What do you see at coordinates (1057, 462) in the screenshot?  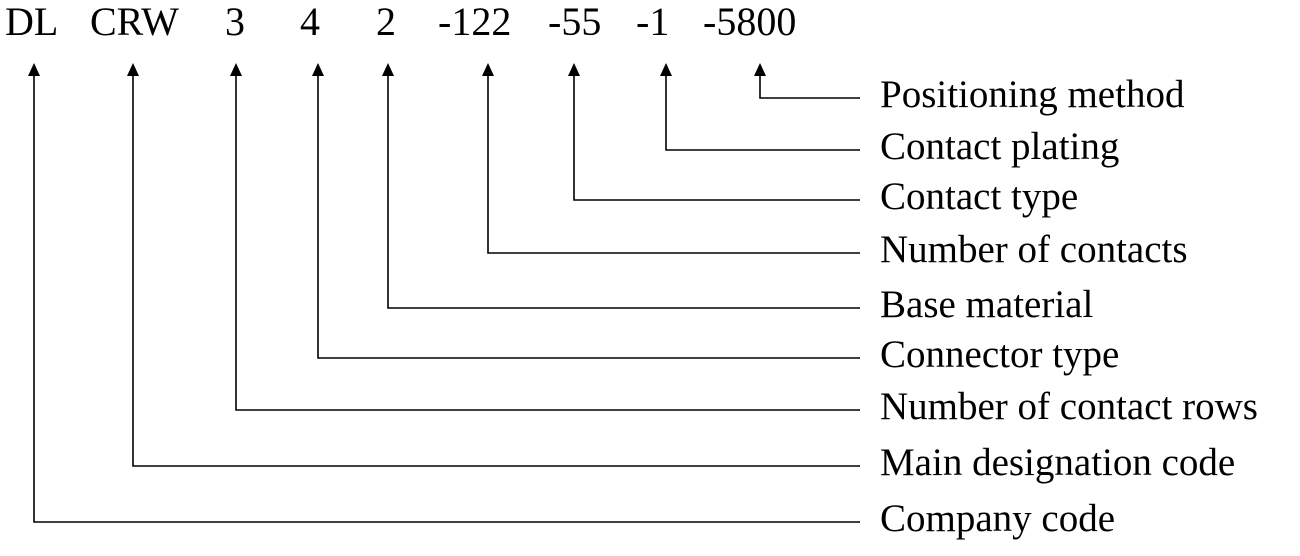 I see `meaning-label: Main designation code` at bounding box center [1057, 462].